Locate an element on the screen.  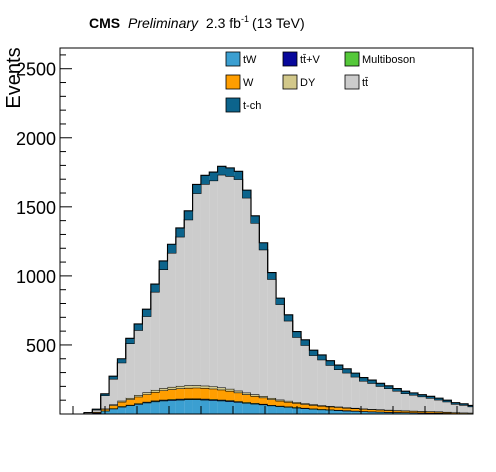
header-lumi: 2.3 fb is located at coordinates (223, 23).